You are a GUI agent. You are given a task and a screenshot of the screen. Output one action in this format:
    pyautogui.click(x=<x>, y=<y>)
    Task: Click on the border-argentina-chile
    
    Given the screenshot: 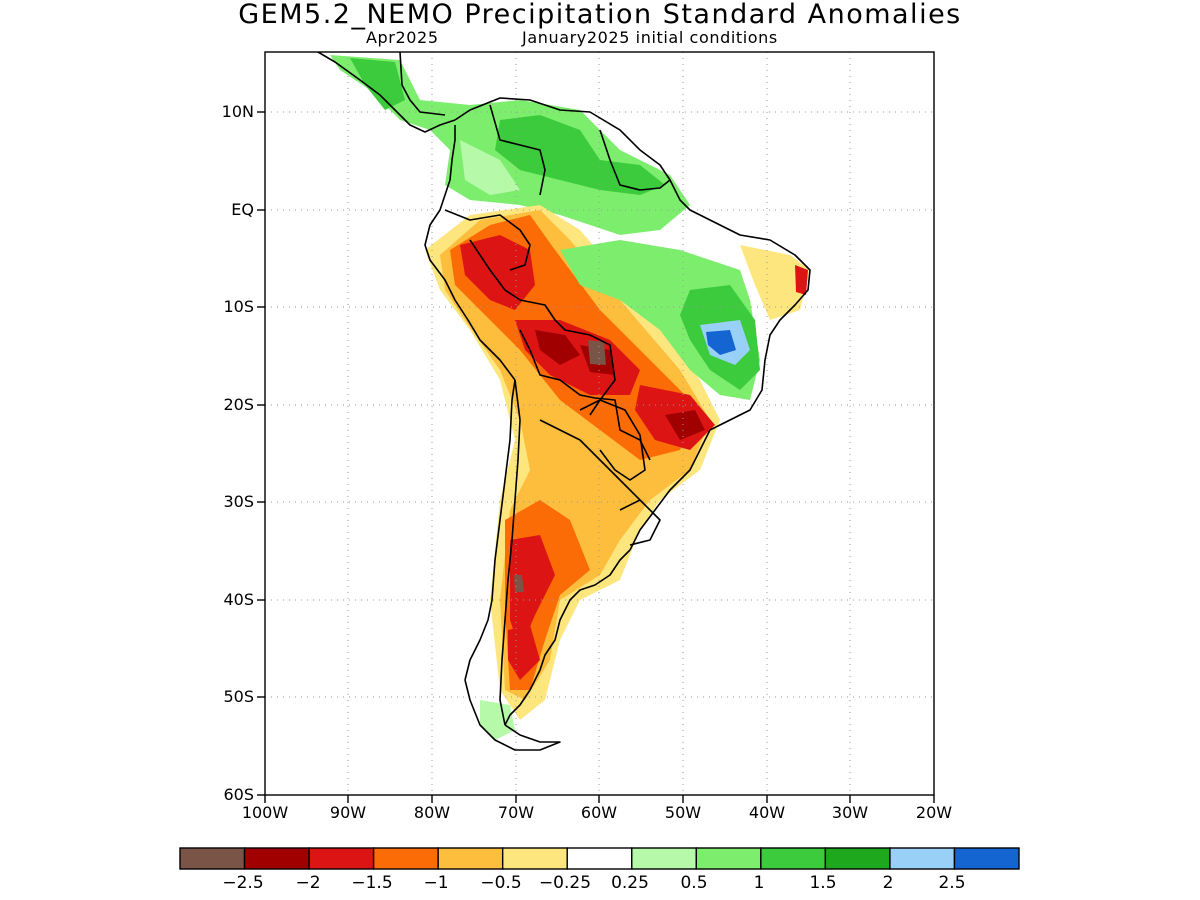 What is the action you would take?
    pyautogui.click(x=510, y=552)
    